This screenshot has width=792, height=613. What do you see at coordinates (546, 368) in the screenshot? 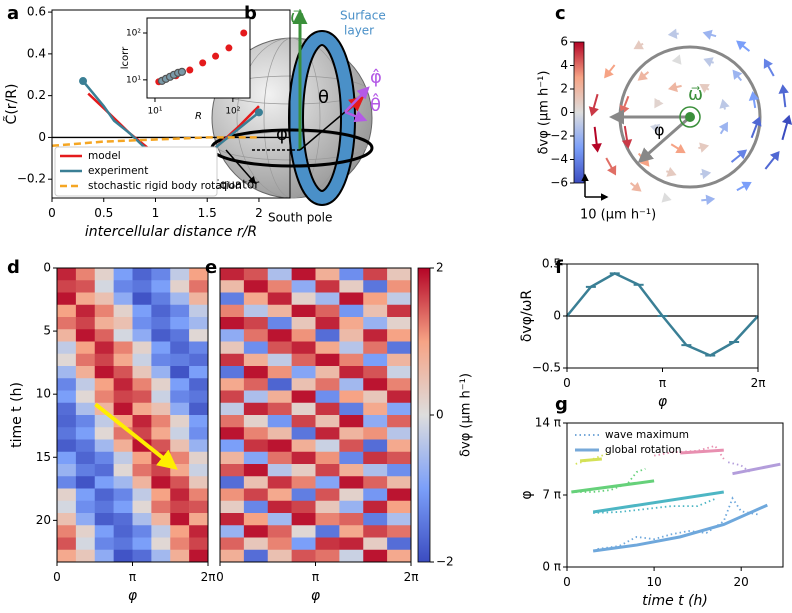
I see `y-tick-label: −0.5` at bounding box center [546, 368].